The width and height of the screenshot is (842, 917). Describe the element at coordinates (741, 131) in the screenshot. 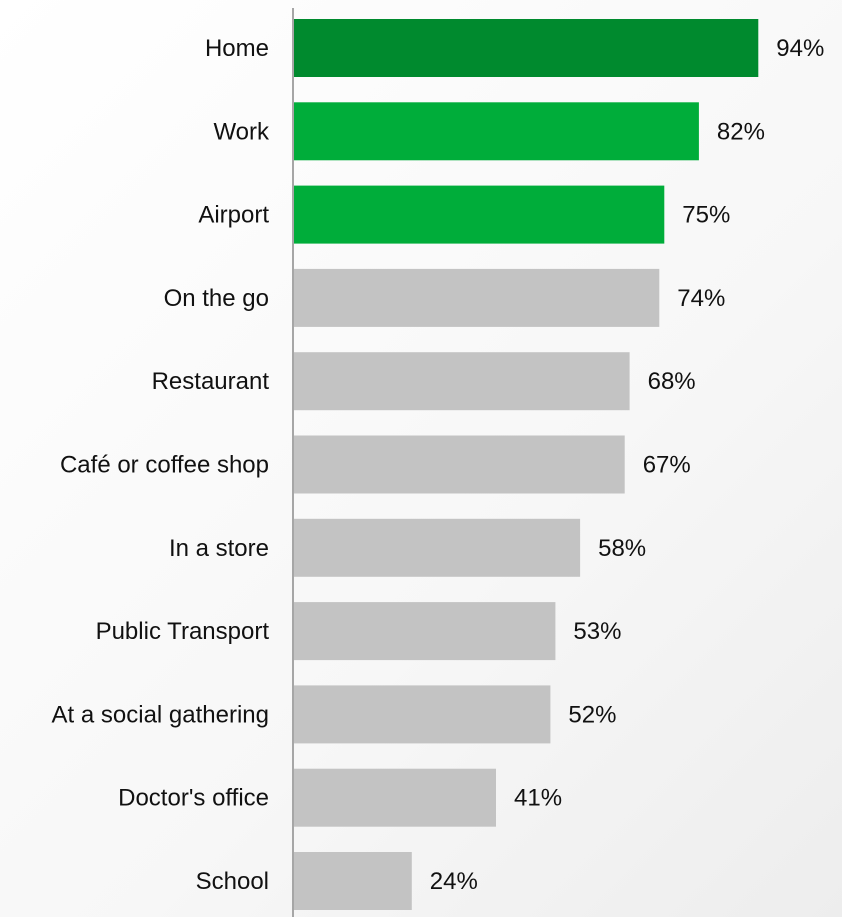

I see `data-label: 82%` at that location.